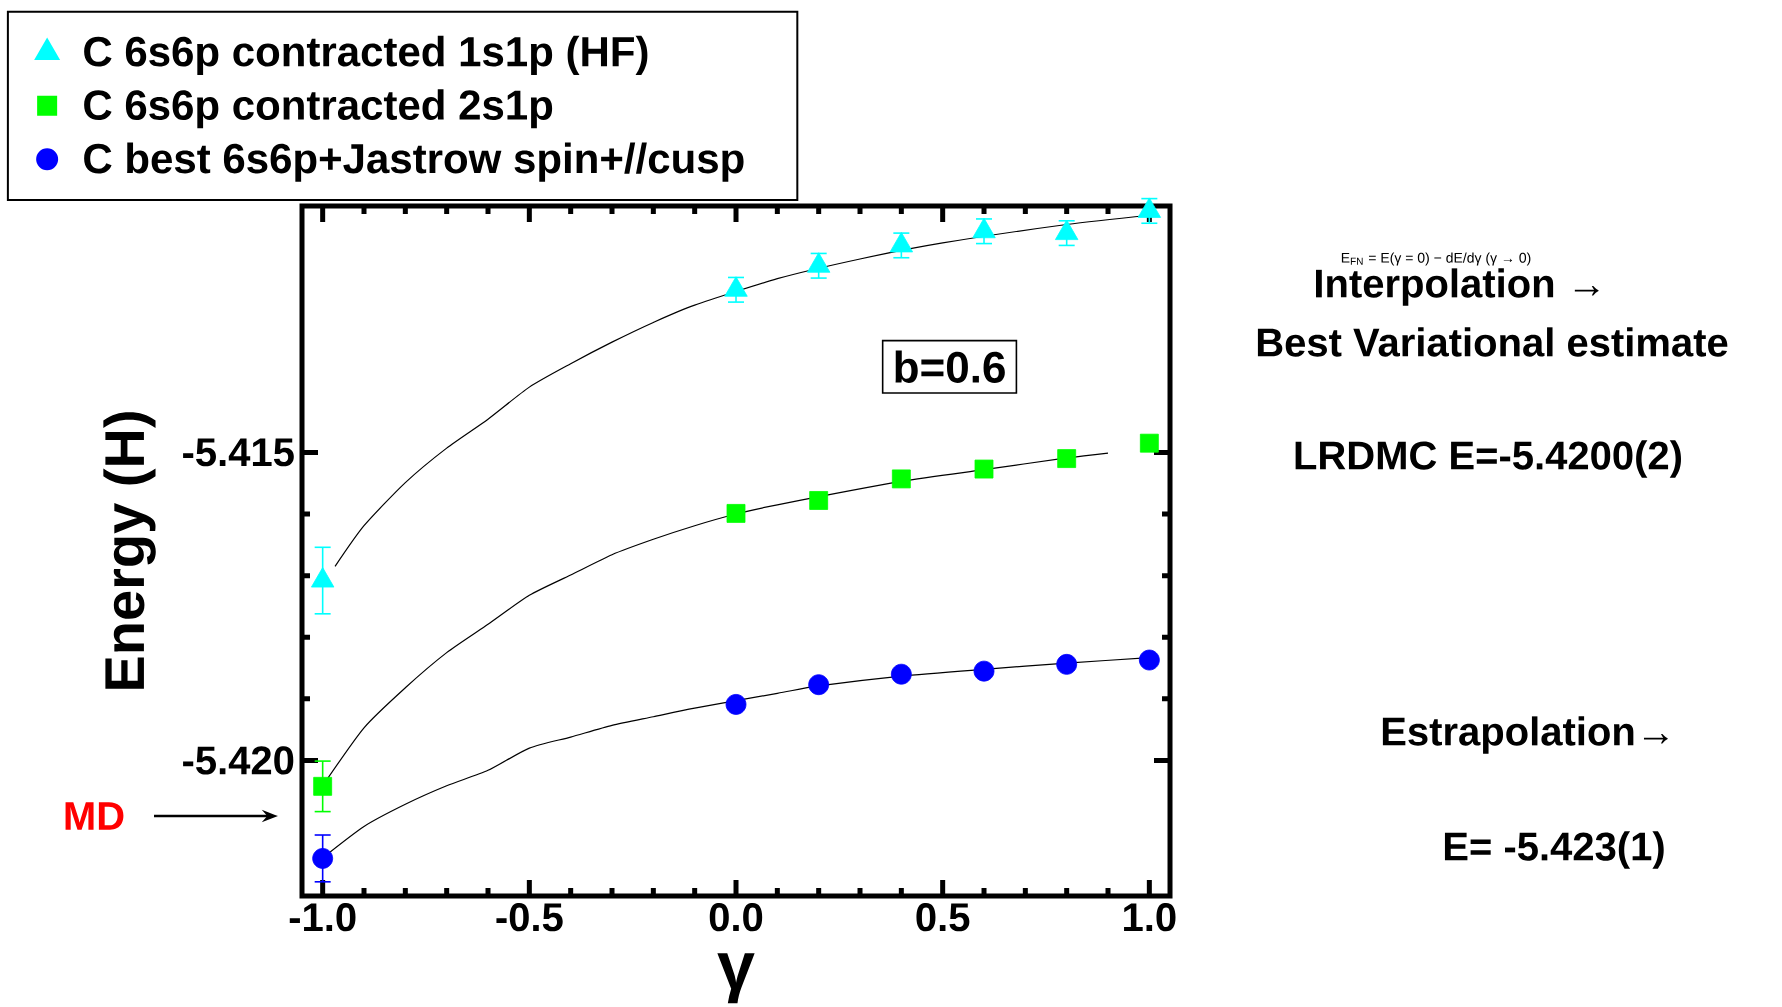 This screenshot has height=1007, width=1782. What do you see at coordinates (1554, 850) in the screenshot?
I see `text: E= -5.423(1)` at bounding box center [1554, 850].